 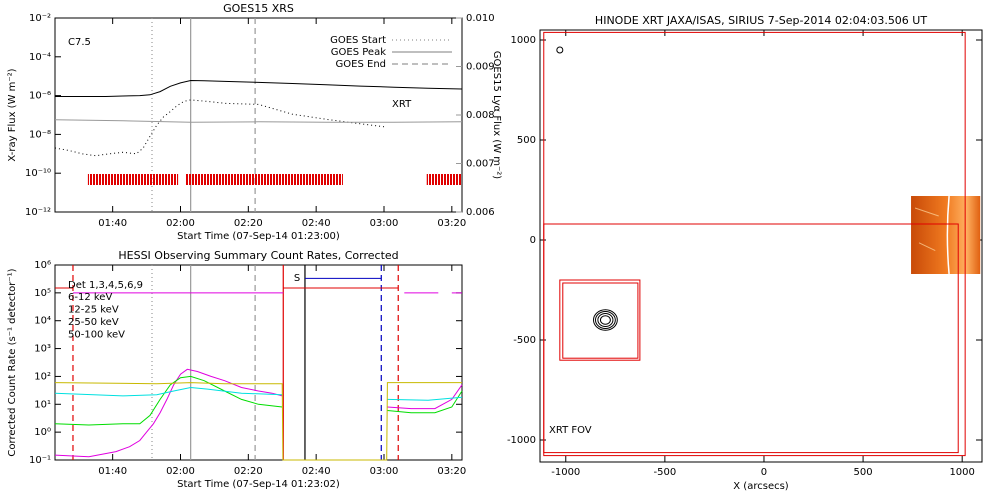 I want to click on y2-axis-label: GOES15 Lyα Flux (W m⁻²), so click(x=496, y=115).